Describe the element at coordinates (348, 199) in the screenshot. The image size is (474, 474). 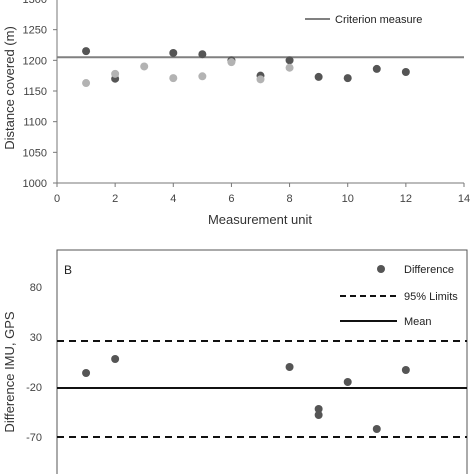
I see `distance-x-tick-label: 10` at that location.